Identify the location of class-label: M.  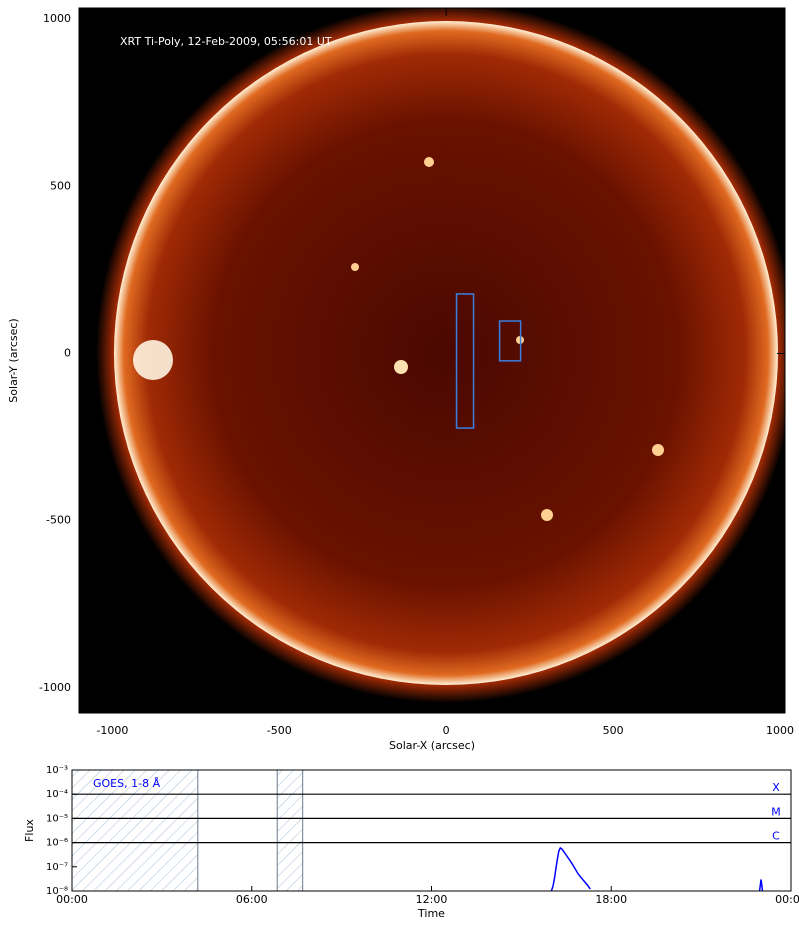
(776, 811).